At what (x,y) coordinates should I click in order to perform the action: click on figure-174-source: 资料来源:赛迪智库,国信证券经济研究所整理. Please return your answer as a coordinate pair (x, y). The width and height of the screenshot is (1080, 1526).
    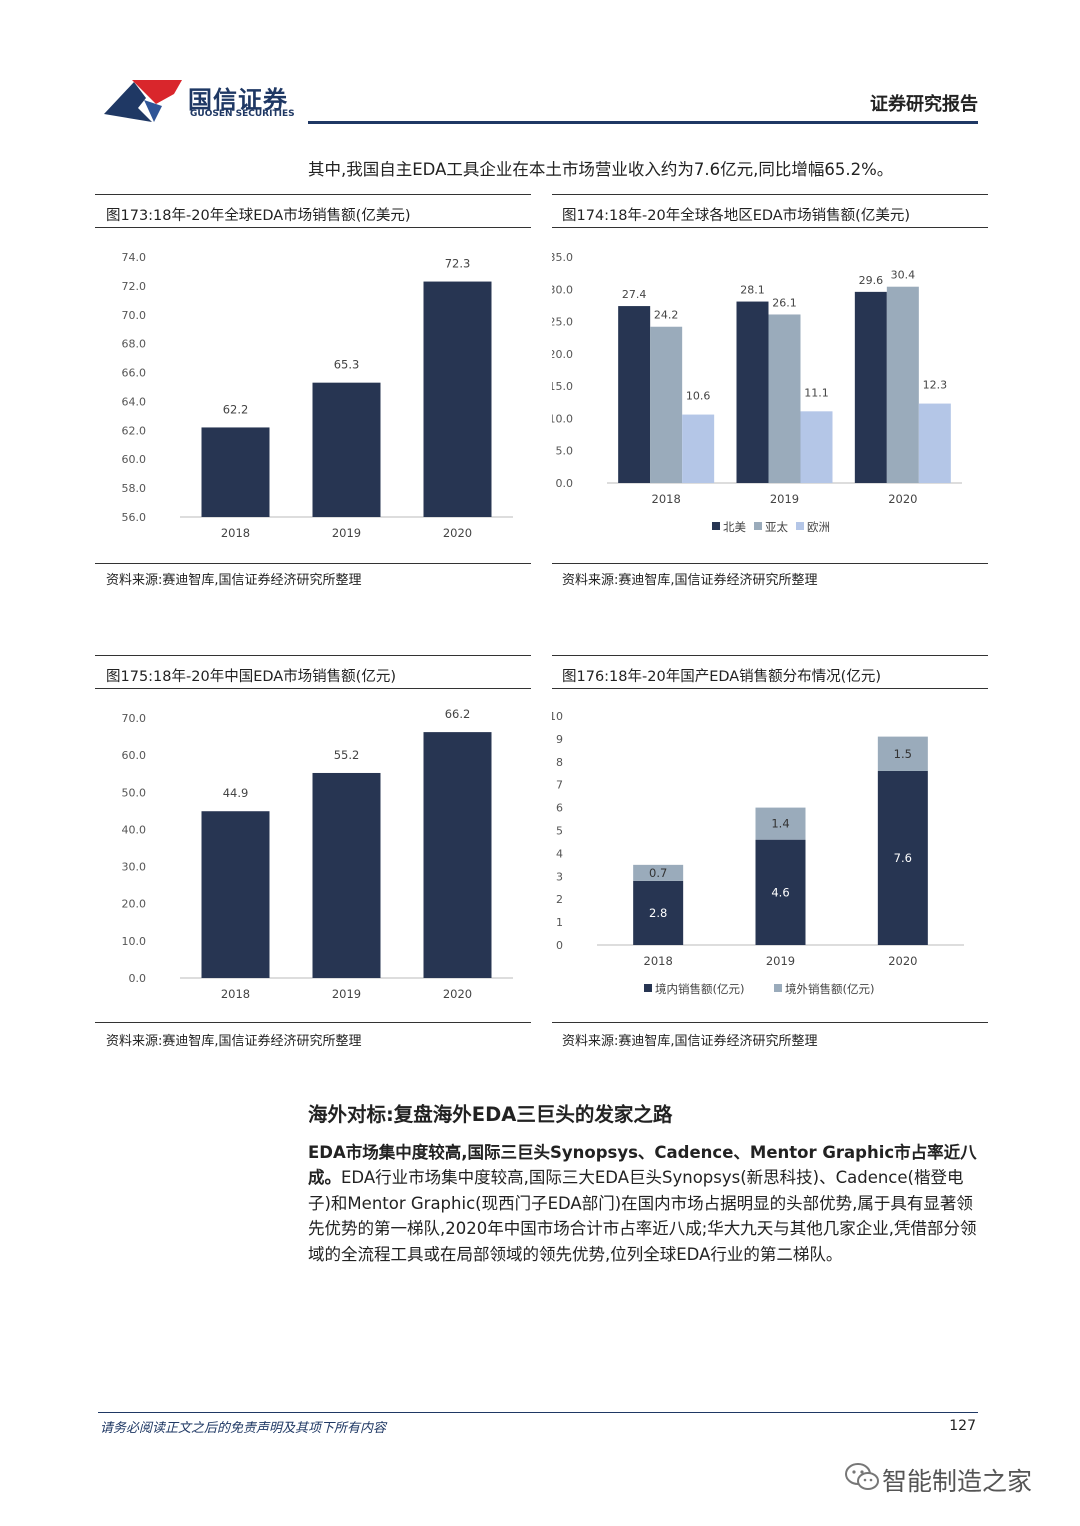
    Looking at the image, I should click on (690, 580).